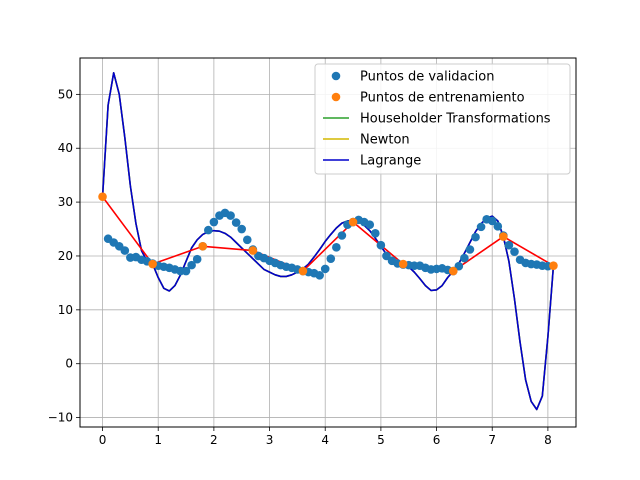 This screenshot has height=480, width=640. What do you see at coordinates (437, 440) in the screenshot?
I see `x-tick-label: 6` at bounding box center [437, 440].